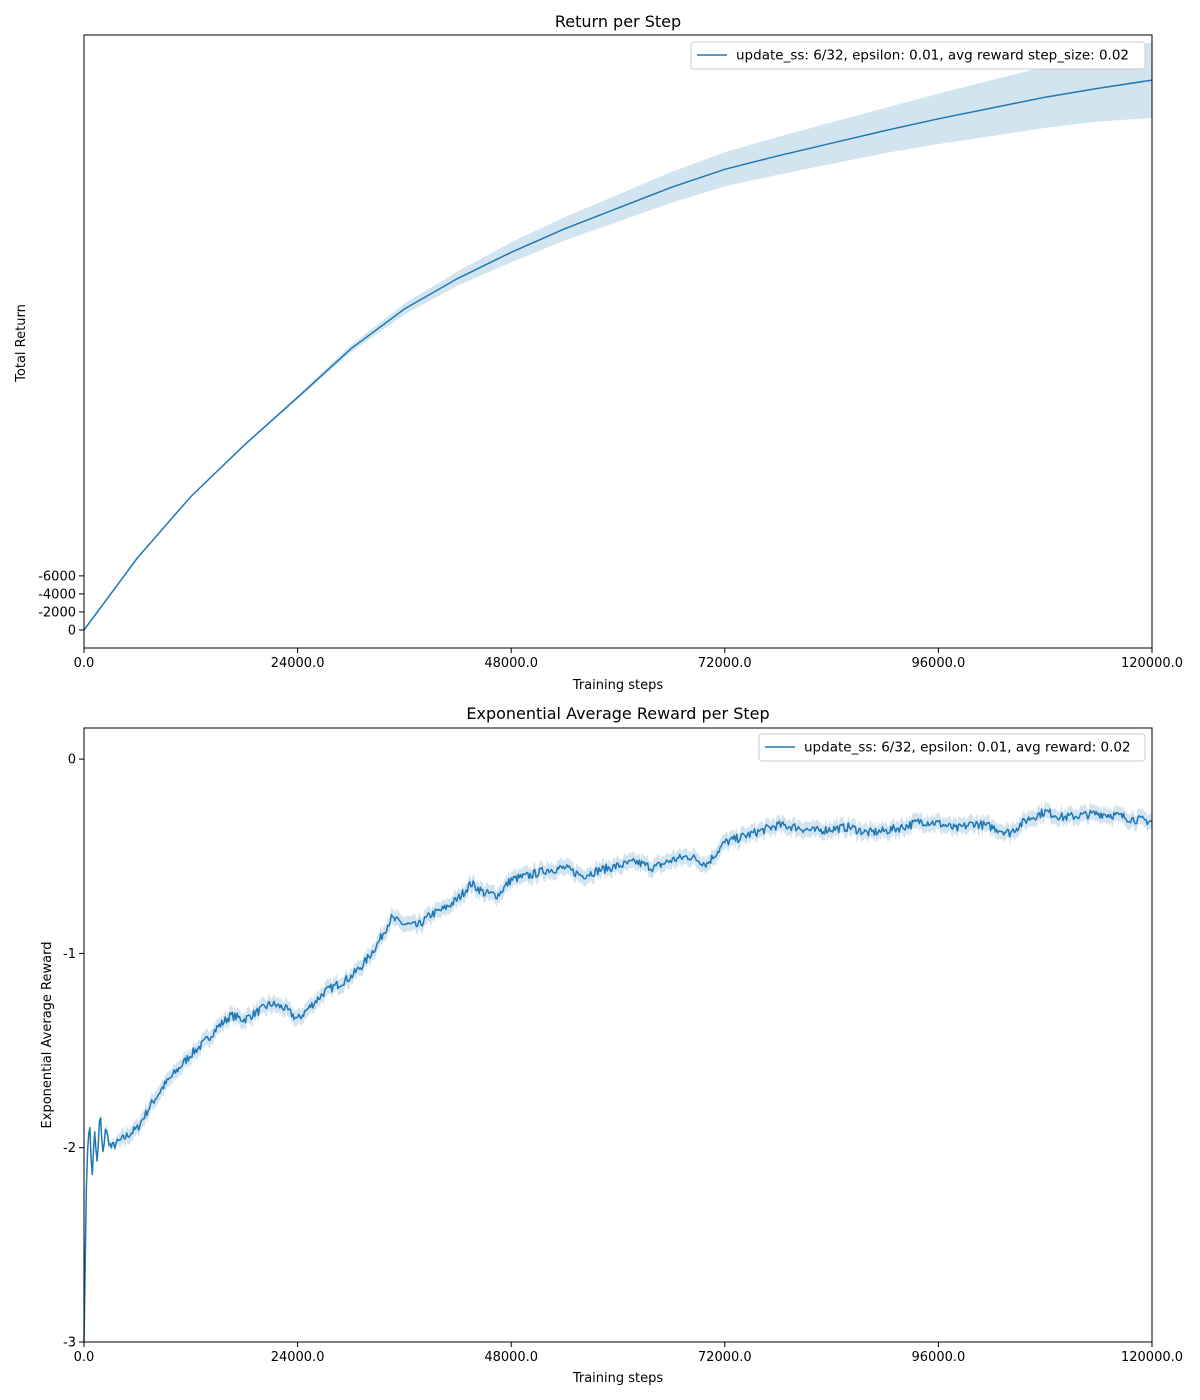 This screenshot has width=1200, height=1400. What do you see at coordinates (73, 1052) in the screenshot?
I see `y-axis-ticks: 0 -1 -2 -3` at bounding box center [73, 1052].